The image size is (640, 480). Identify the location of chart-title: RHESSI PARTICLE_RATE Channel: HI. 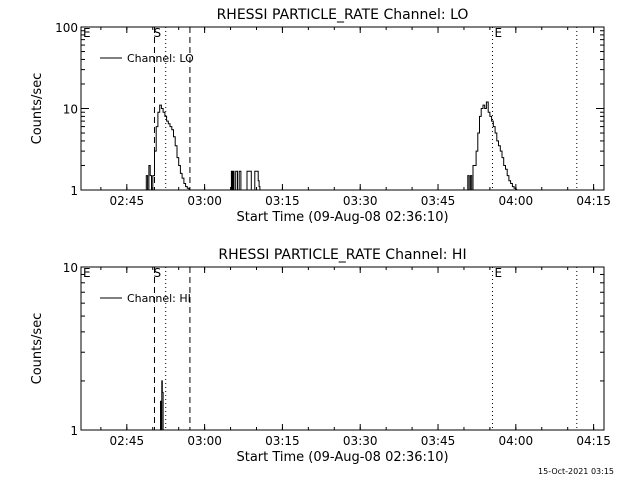
(342, 255).